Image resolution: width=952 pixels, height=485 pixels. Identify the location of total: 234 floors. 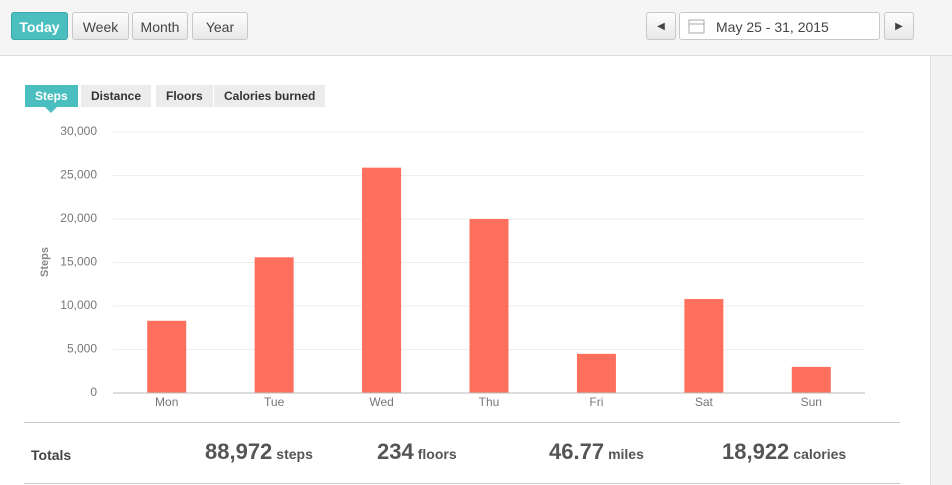
(417, 452).